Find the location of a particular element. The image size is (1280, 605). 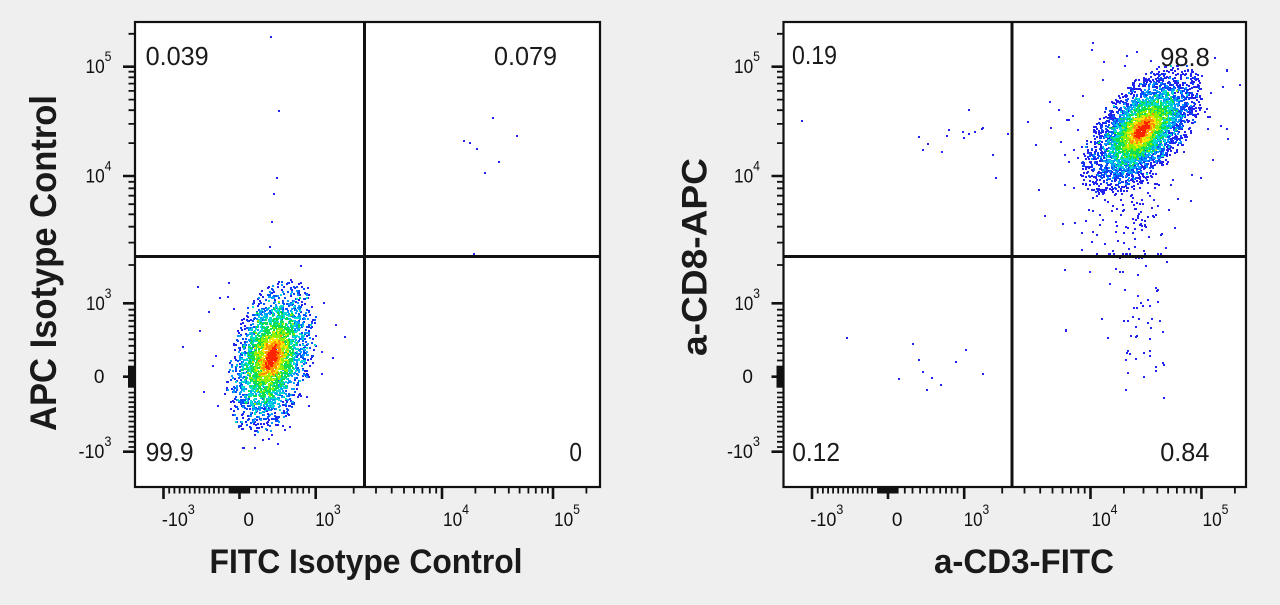

svg-text: a-CD8-APC is located at coordinates (695, 257).